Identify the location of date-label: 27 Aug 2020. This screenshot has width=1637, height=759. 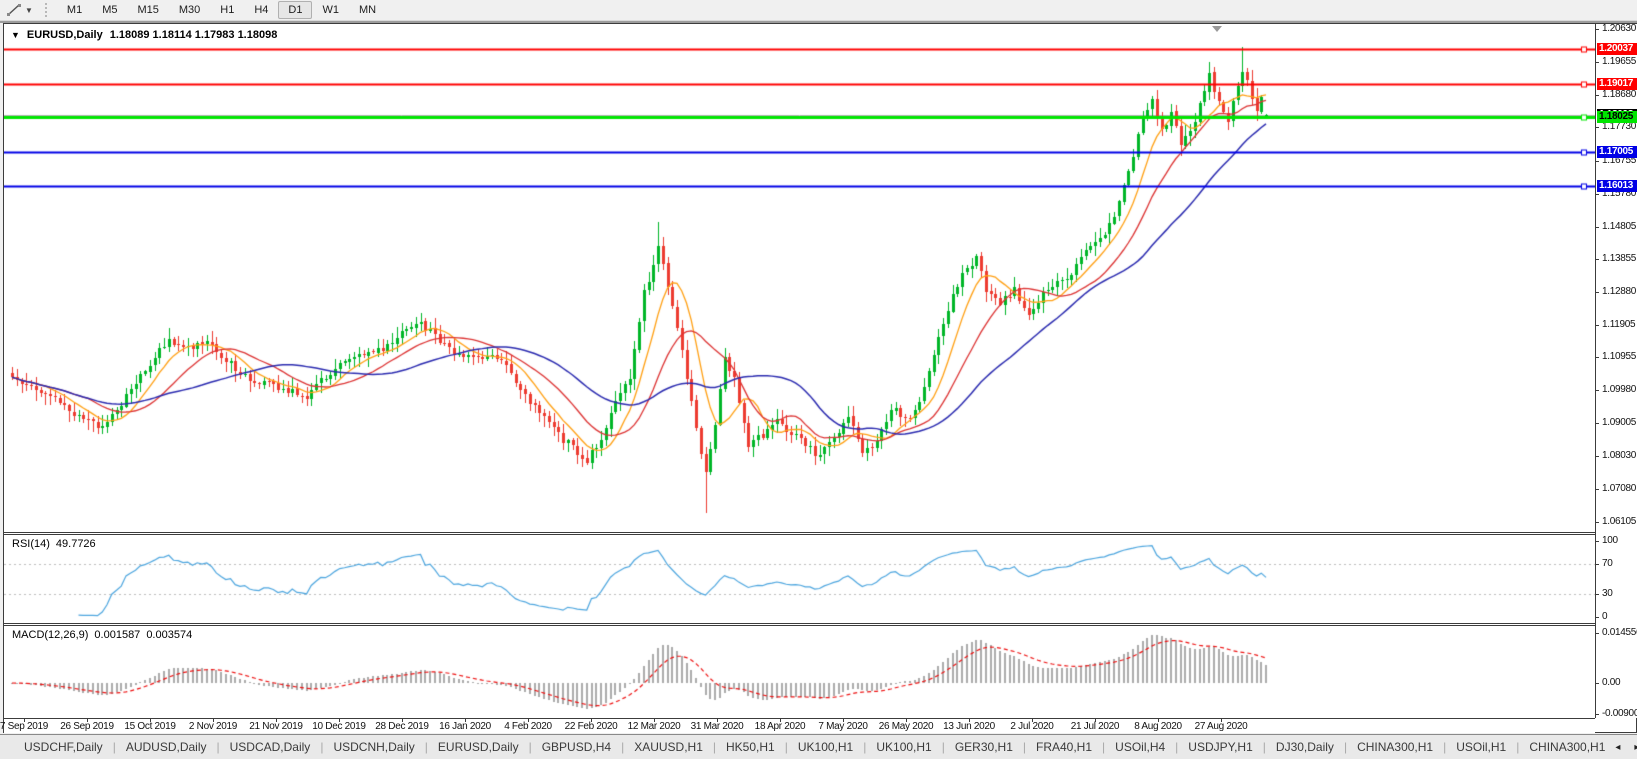
(1221, 726).